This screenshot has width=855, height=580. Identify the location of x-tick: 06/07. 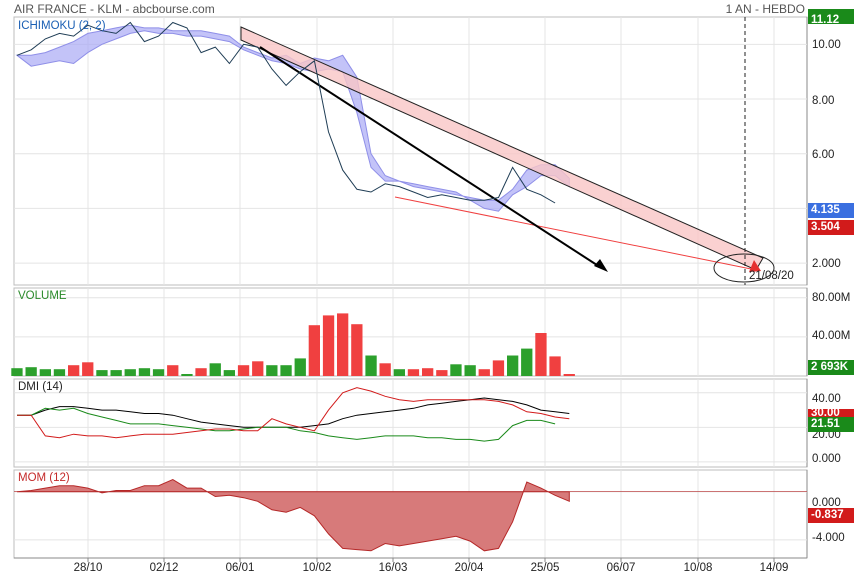
(621, 568).